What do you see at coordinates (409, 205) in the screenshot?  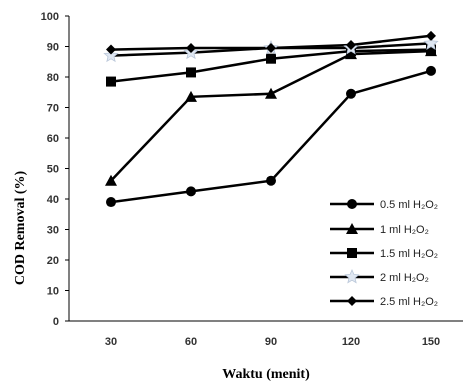 I see `legend-label: 0.5 ml H₂O₂` at bounding box center [409, 205].